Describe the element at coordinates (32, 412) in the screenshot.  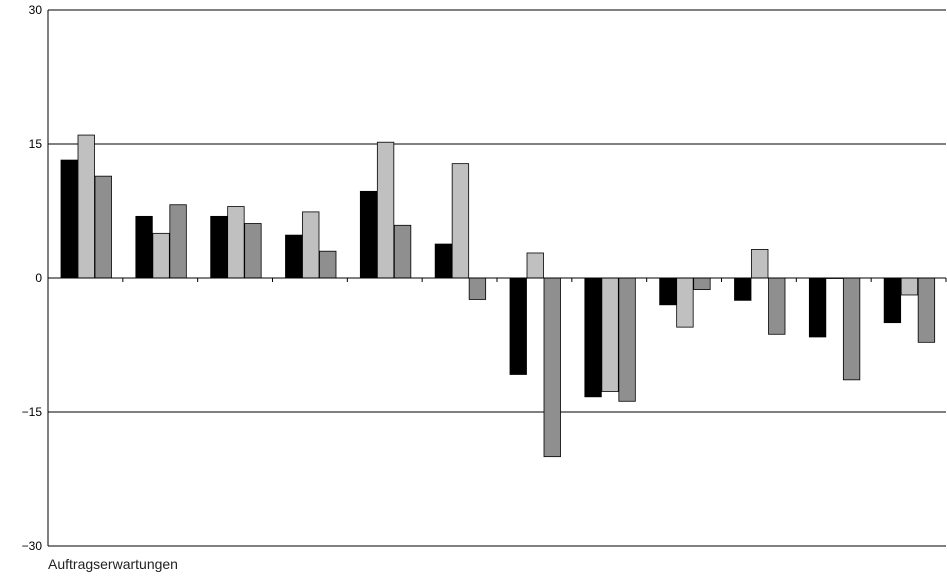
I see `y-tick-label: −15` at that location.